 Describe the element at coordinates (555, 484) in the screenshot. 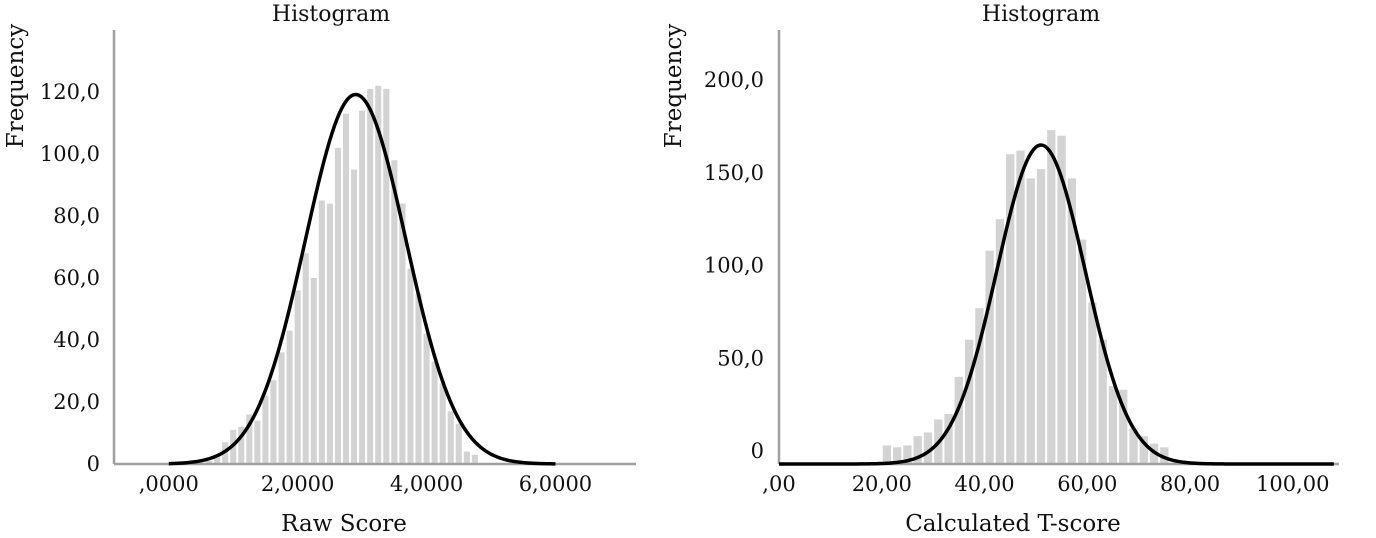

I see `x-tick-label: 6,0000` at that location.